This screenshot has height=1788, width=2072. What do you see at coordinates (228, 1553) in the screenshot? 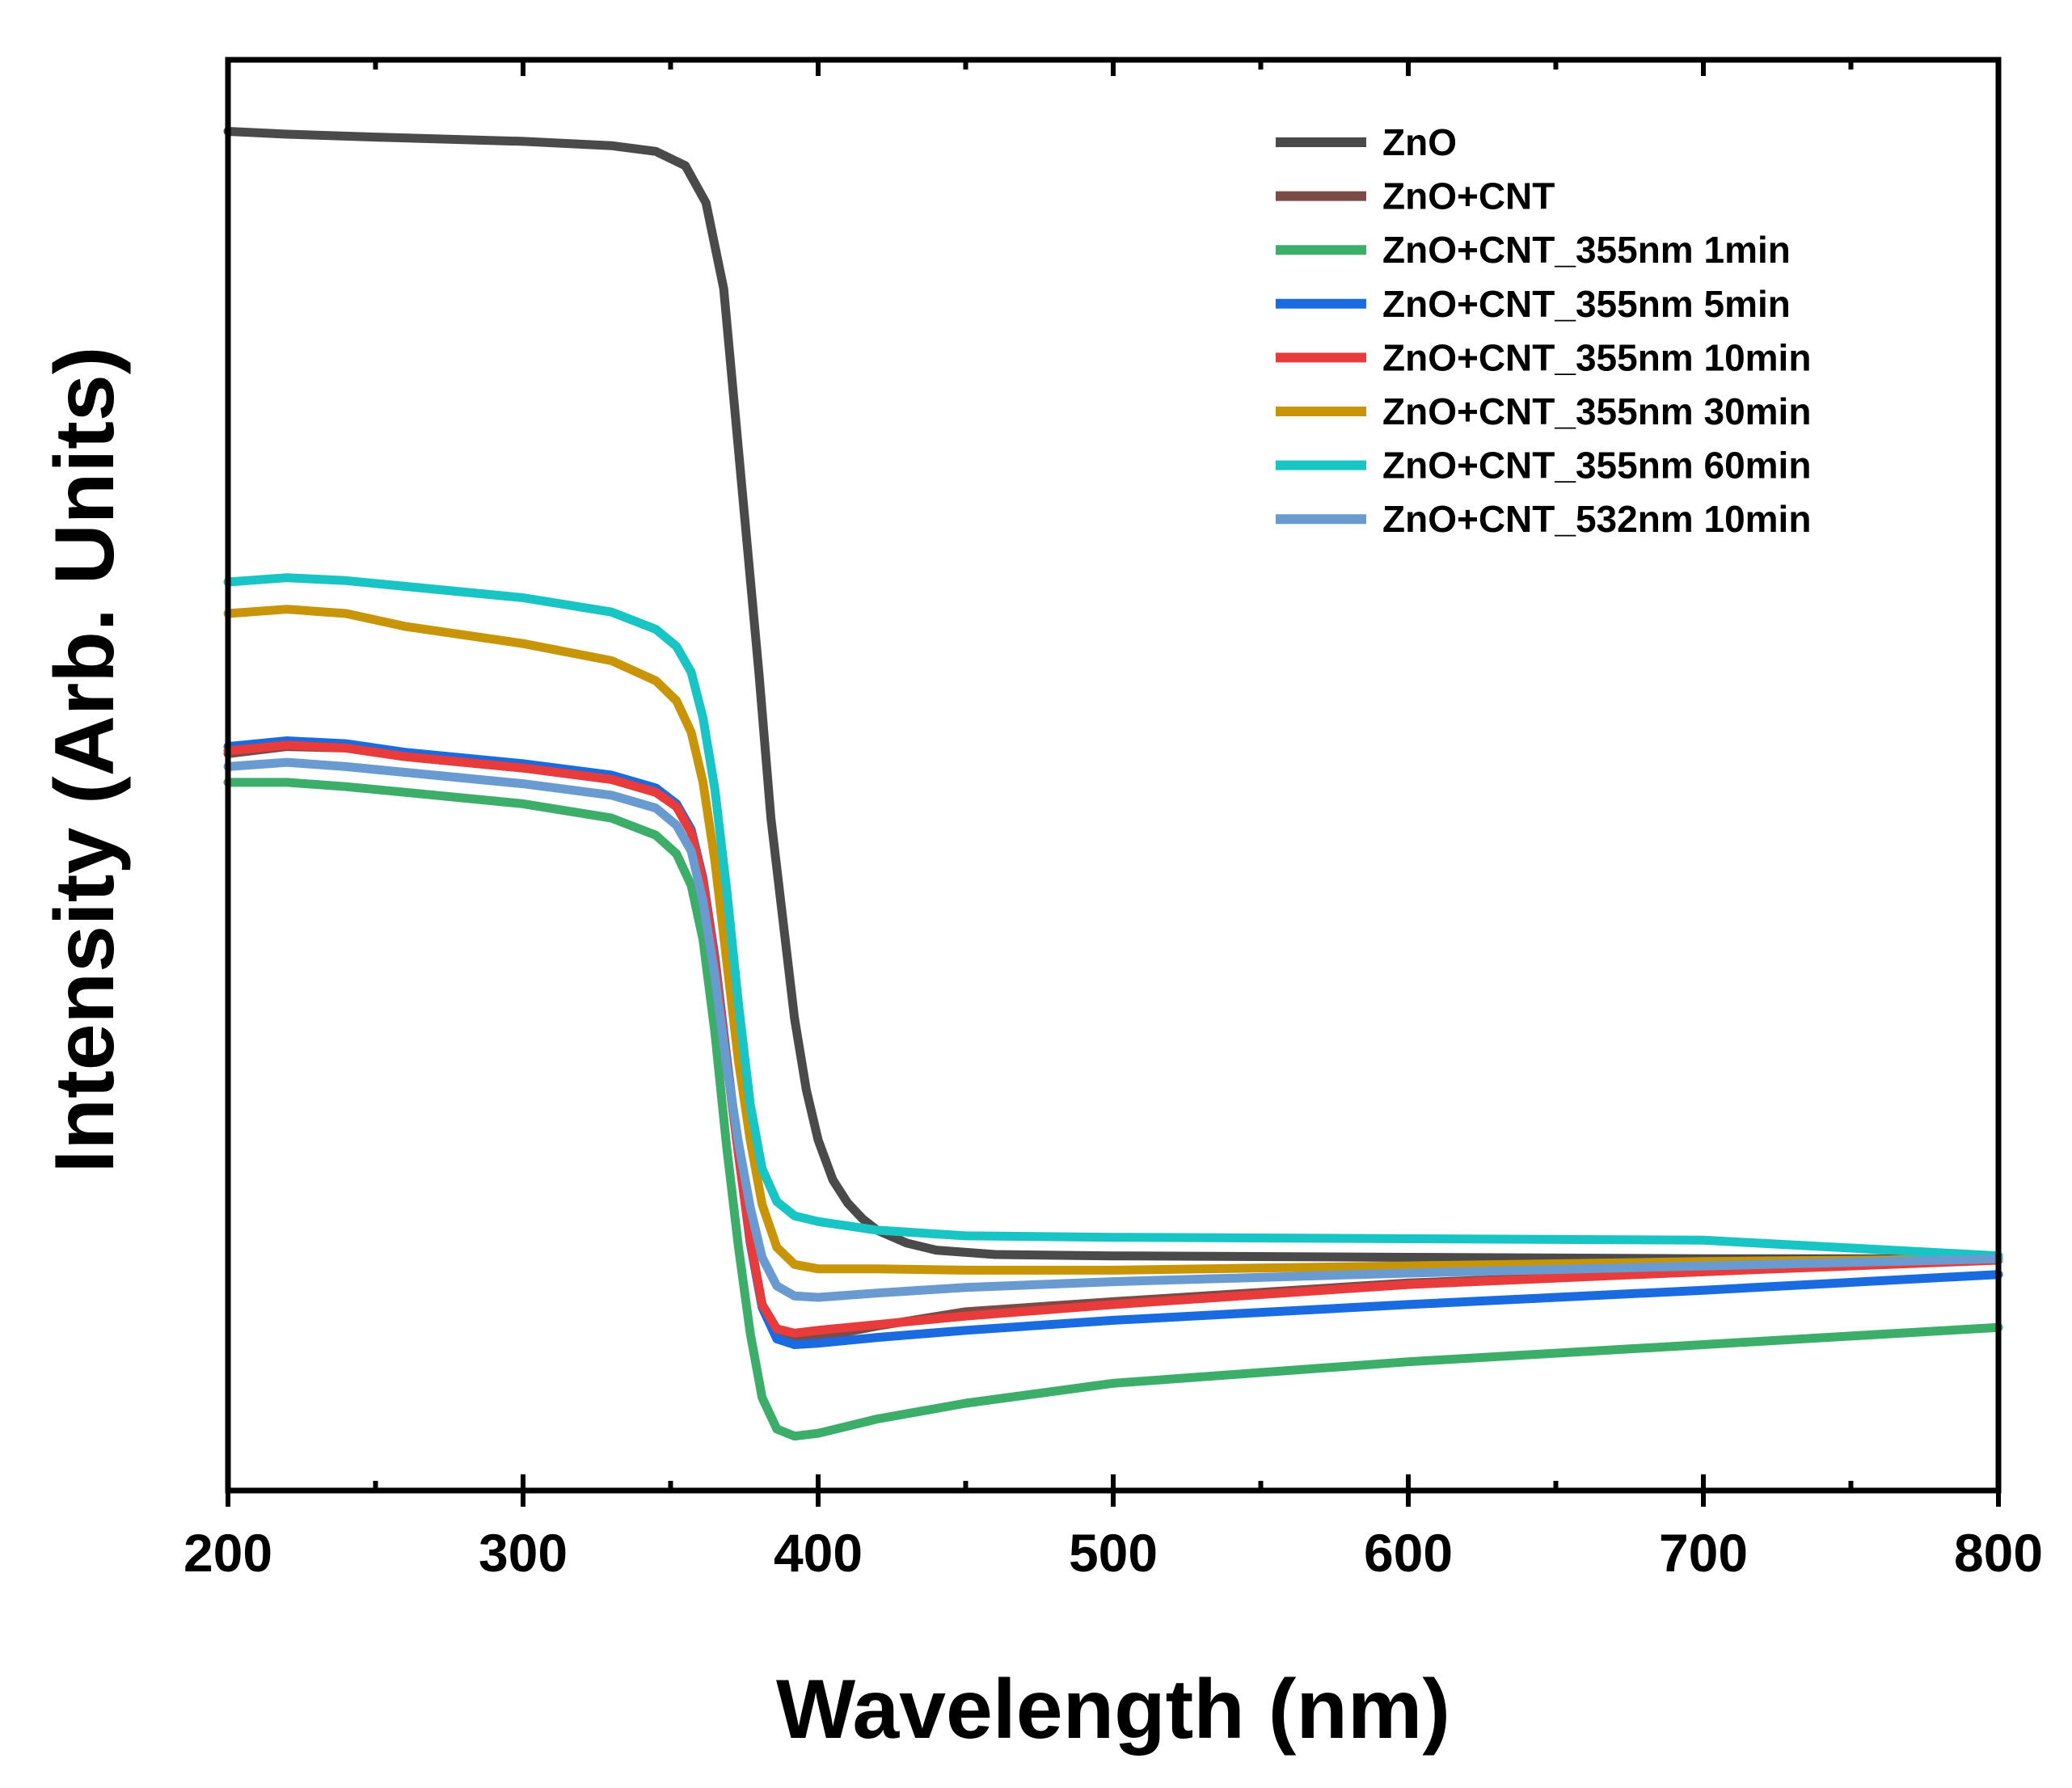
I see `x-tick-label-200: 200` at bounding box center [228, 1553].